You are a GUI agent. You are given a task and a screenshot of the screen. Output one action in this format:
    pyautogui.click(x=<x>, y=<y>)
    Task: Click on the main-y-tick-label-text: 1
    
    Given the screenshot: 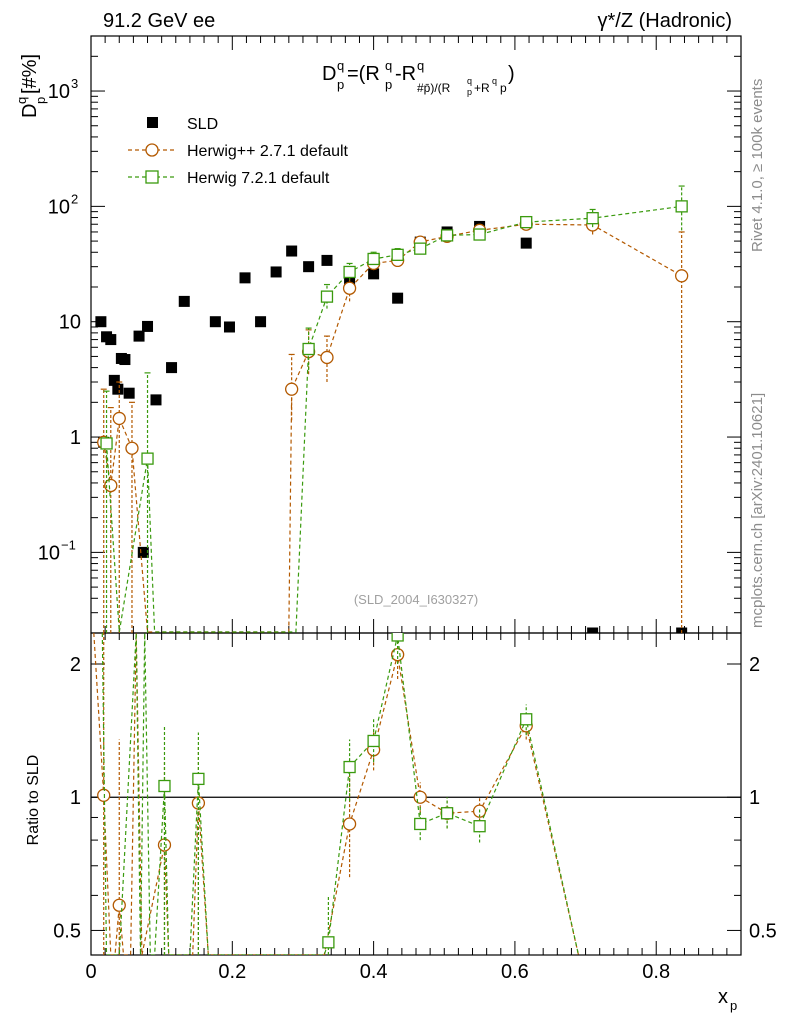 What is the action you would take?
    pyautogui.click(x=75, y=438)
    